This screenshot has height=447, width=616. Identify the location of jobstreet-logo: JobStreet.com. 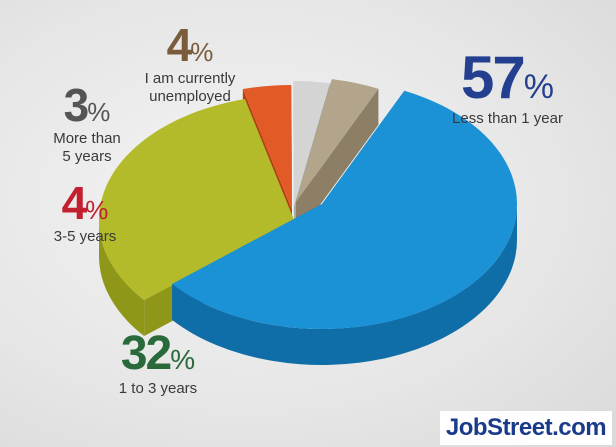
(526, 428).